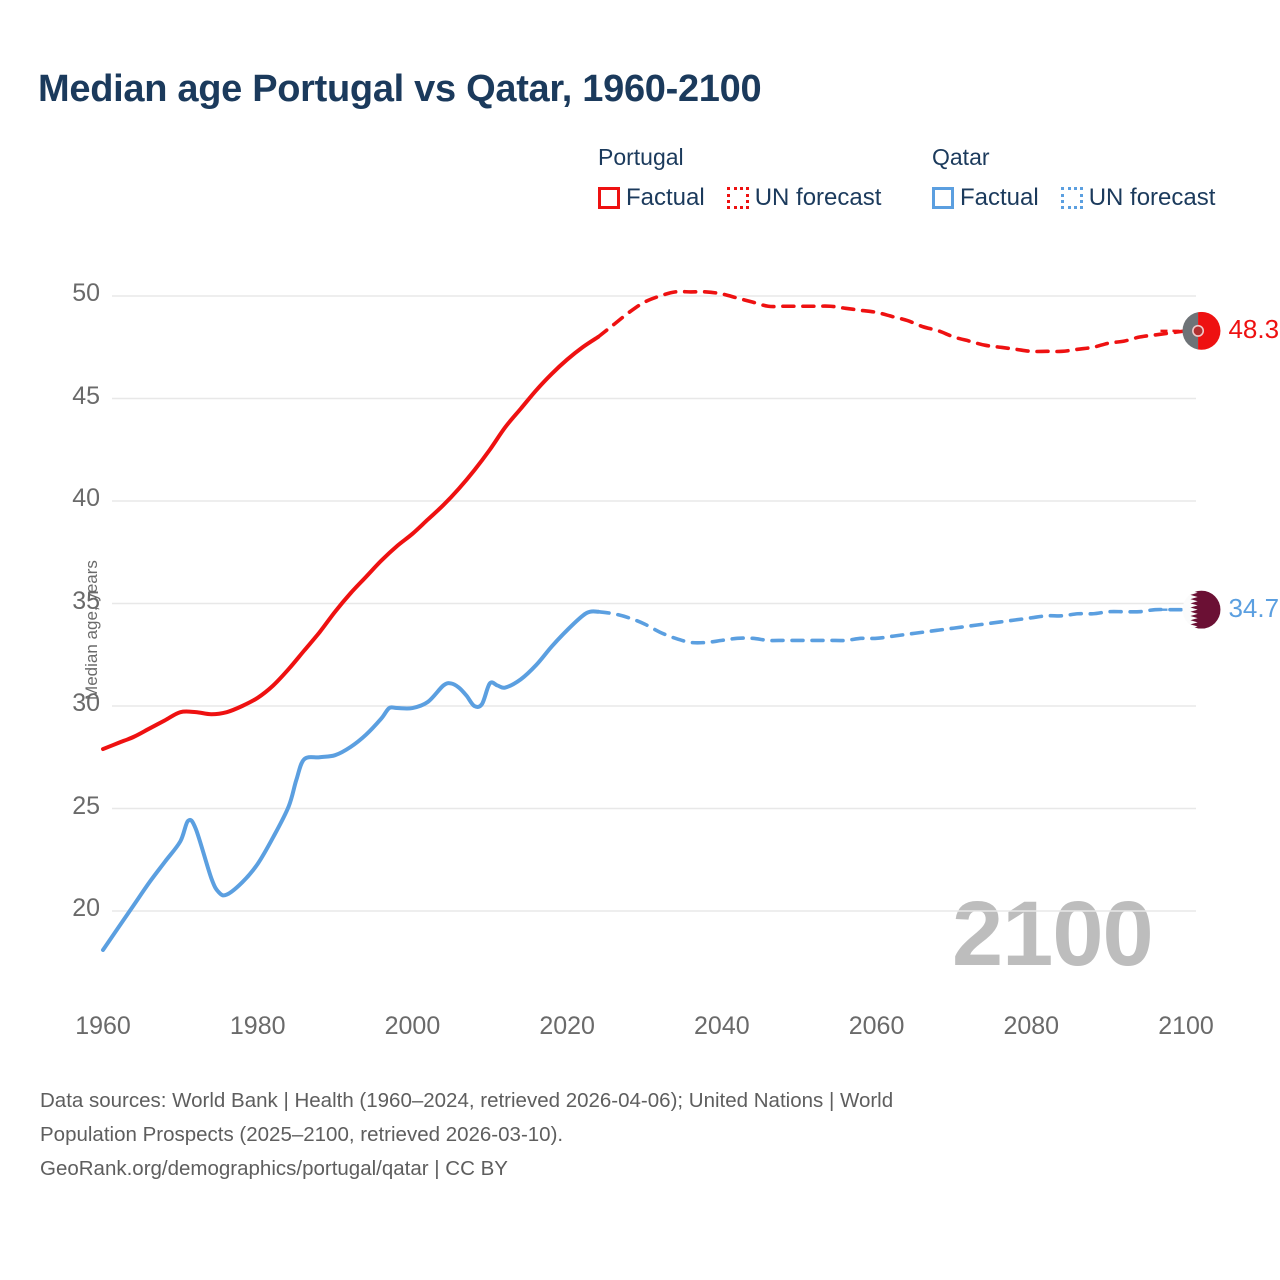 The image size is (1280, 1280). I want to click on endpoint-label-qatar: 34.7, so click(1254, 607).